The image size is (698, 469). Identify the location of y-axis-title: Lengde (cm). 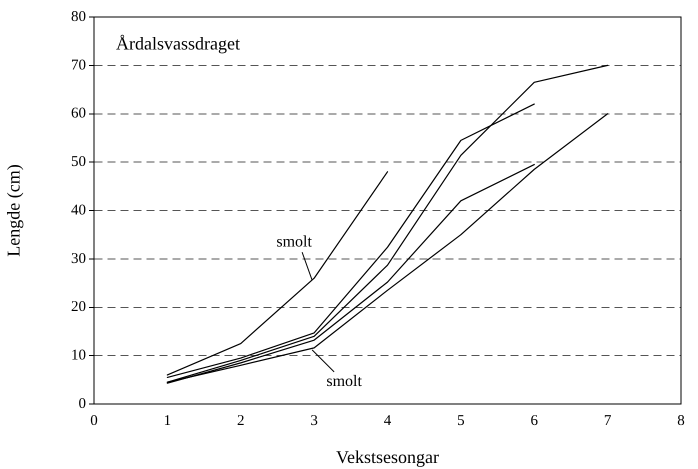
(14, 210).